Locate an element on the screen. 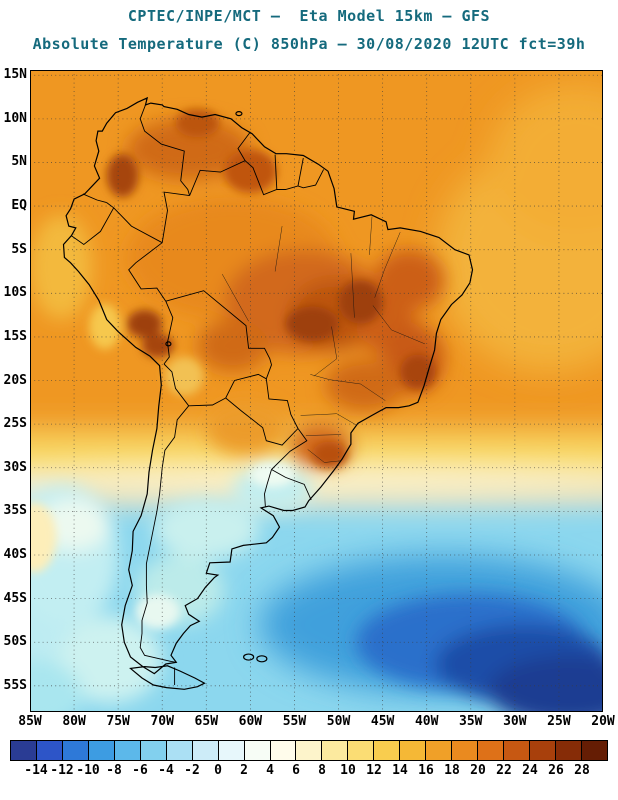  lon-tick-label: 50W is located at coordinates (338, 721).